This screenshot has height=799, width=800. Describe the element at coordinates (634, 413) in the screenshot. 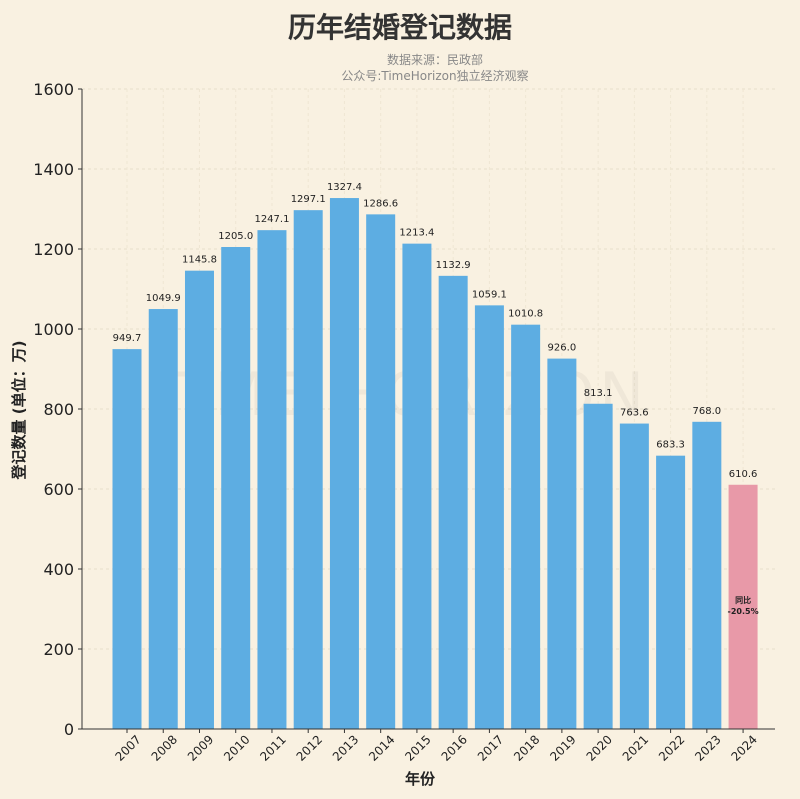

I see `data-label: 763.6` at that location.